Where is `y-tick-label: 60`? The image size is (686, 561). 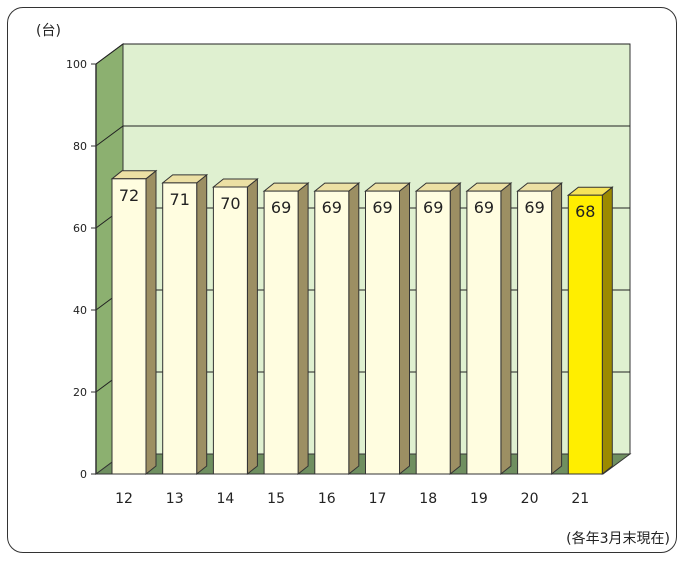
y-tick-label: 60 is located at coordinates (80, 228).